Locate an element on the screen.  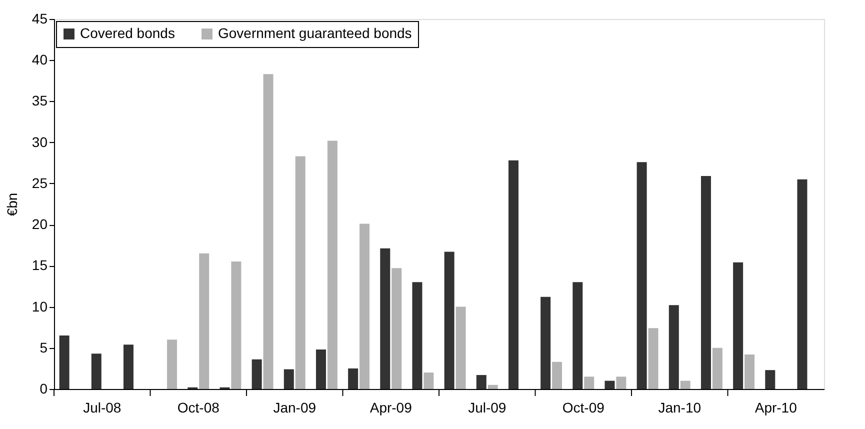
y-tick-label: 15 is located at coordinates (40, 265).